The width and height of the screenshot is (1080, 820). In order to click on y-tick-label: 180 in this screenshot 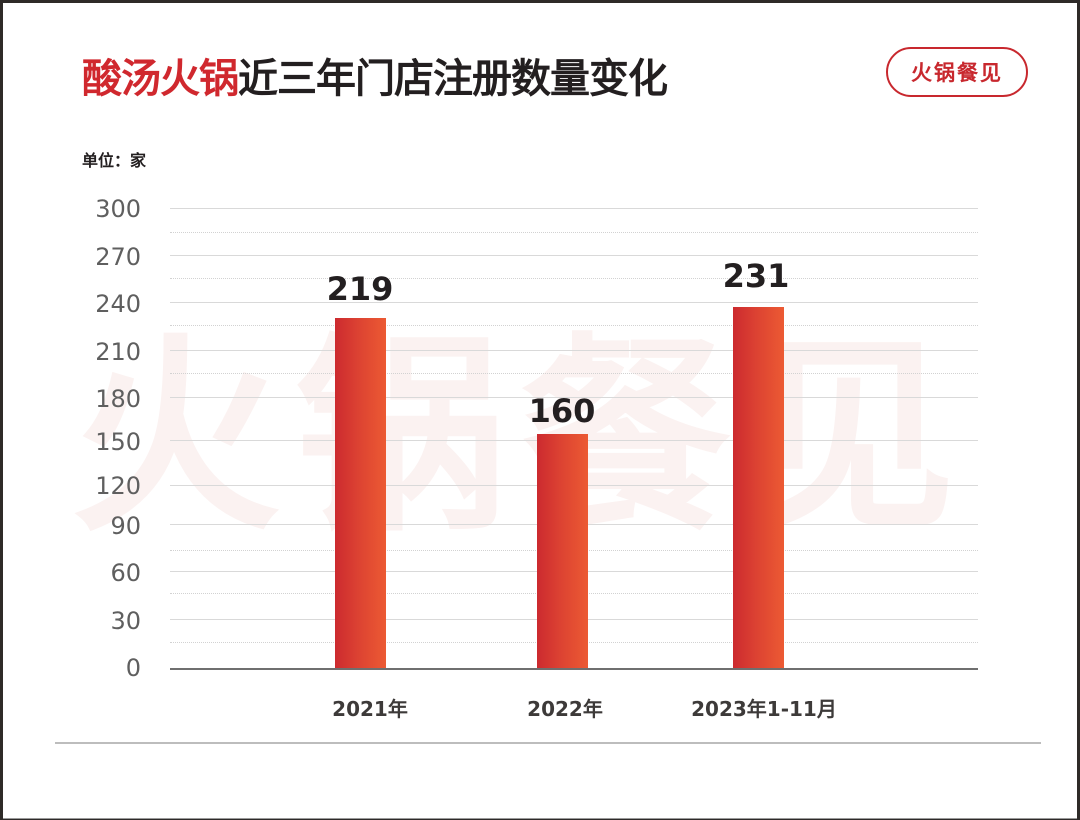, I will do `click(118, 399)`.